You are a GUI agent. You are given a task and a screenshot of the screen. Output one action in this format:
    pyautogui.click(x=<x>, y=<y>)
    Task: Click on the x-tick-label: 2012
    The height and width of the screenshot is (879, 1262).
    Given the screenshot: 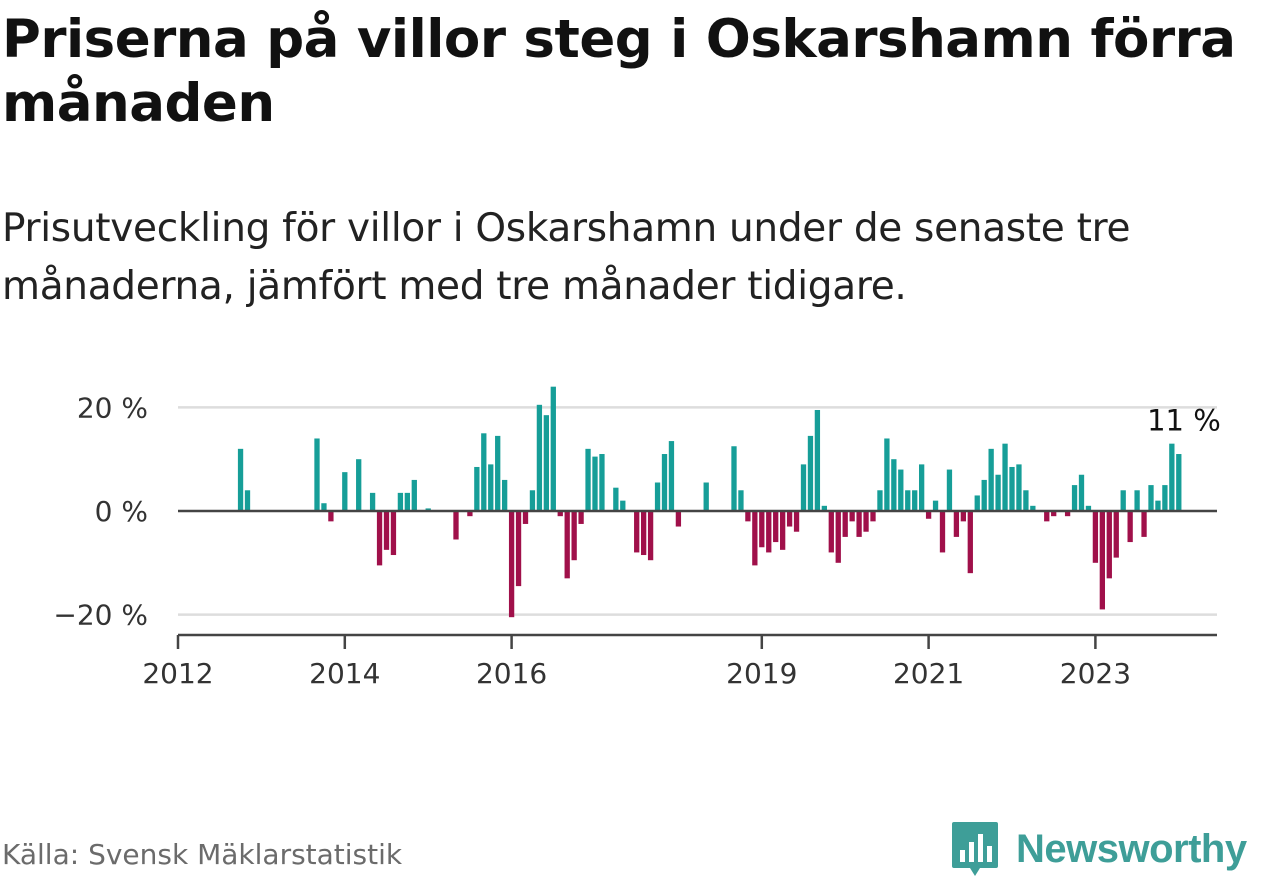 What is the action you would take?
    pyautogui.click(x=177, y=673)
    